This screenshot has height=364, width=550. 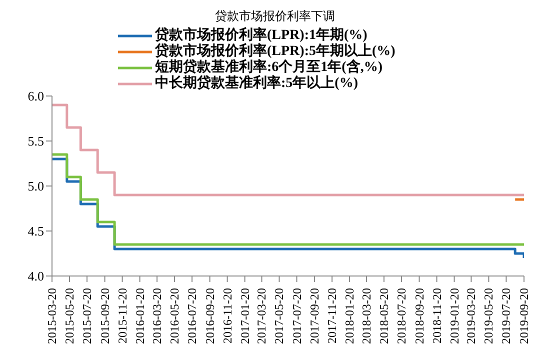 I want to click on x-tick-label: 2017-05-20, so click(x=279, y=316).